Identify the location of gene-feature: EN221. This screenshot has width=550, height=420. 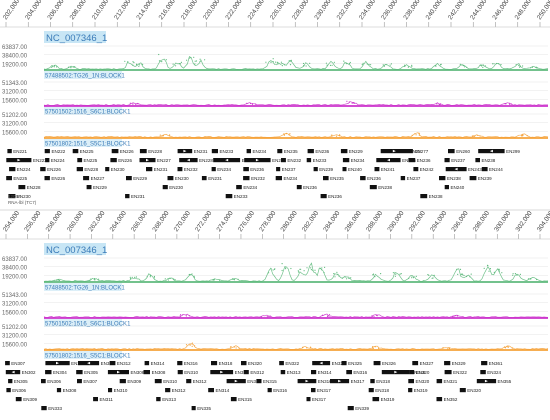
(17, 151).